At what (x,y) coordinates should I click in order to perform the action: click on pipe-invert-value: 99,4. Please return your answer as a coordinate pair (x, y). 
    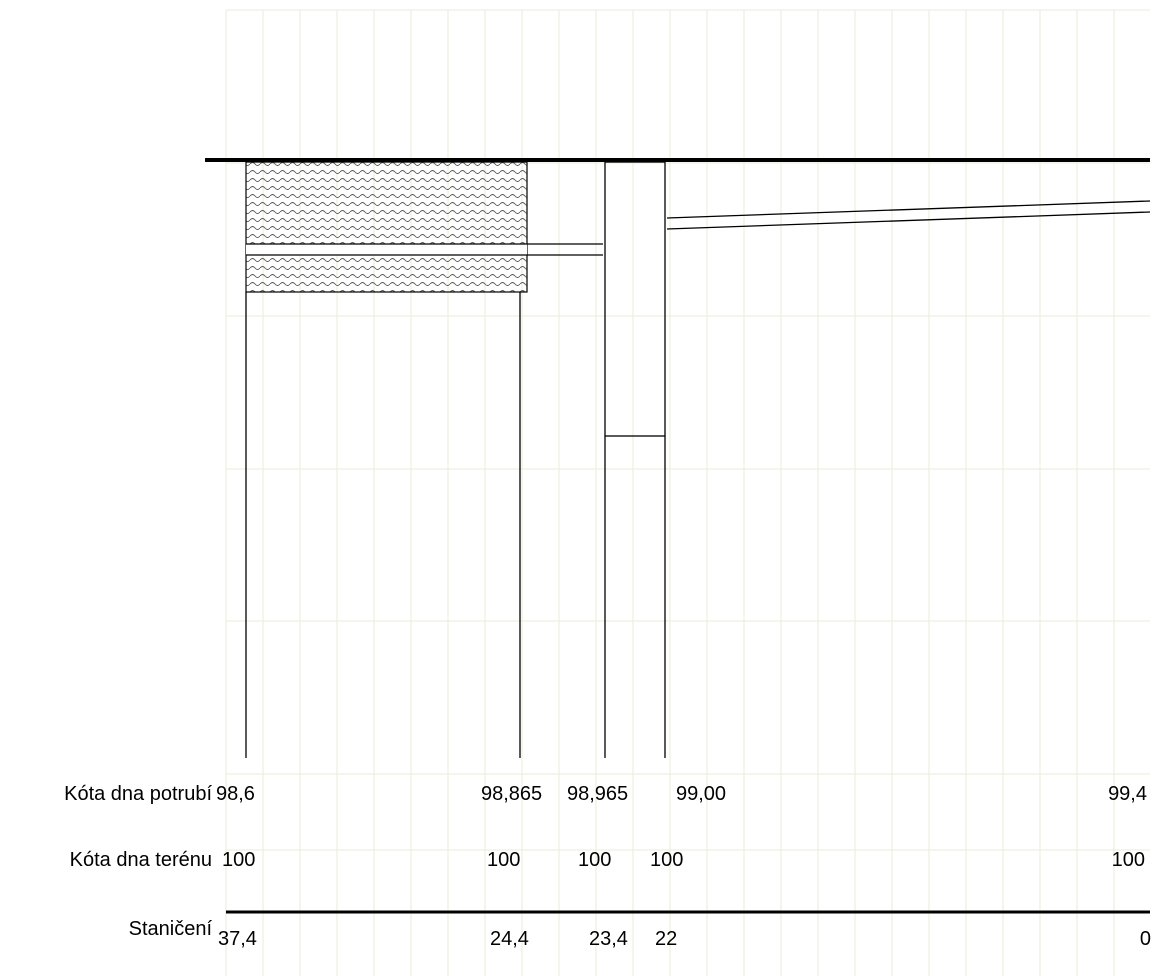
    Looking at the image, I should click on (1127, 794).